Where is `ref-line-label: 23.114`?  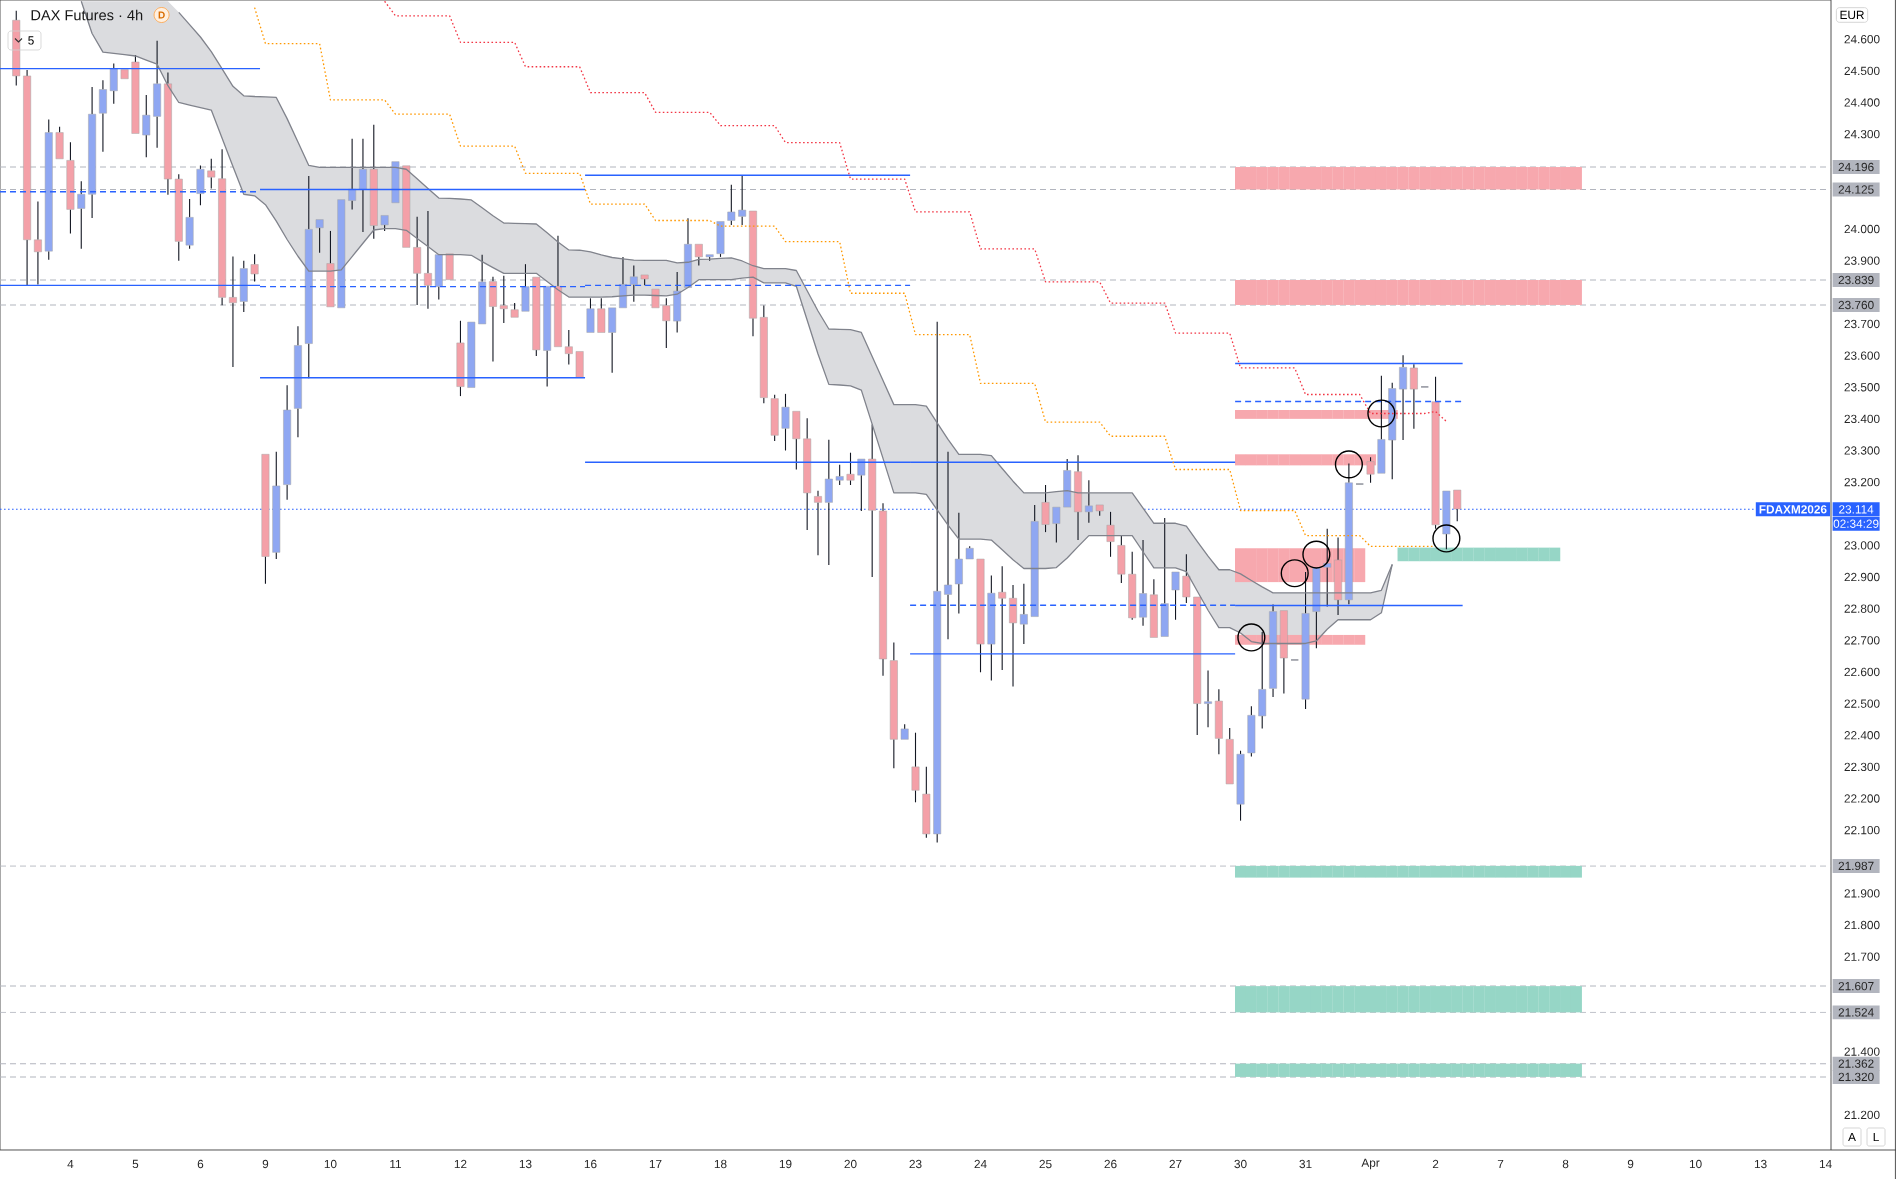
ref-line-label: 23.114 is located at coordinates (1856, 509).